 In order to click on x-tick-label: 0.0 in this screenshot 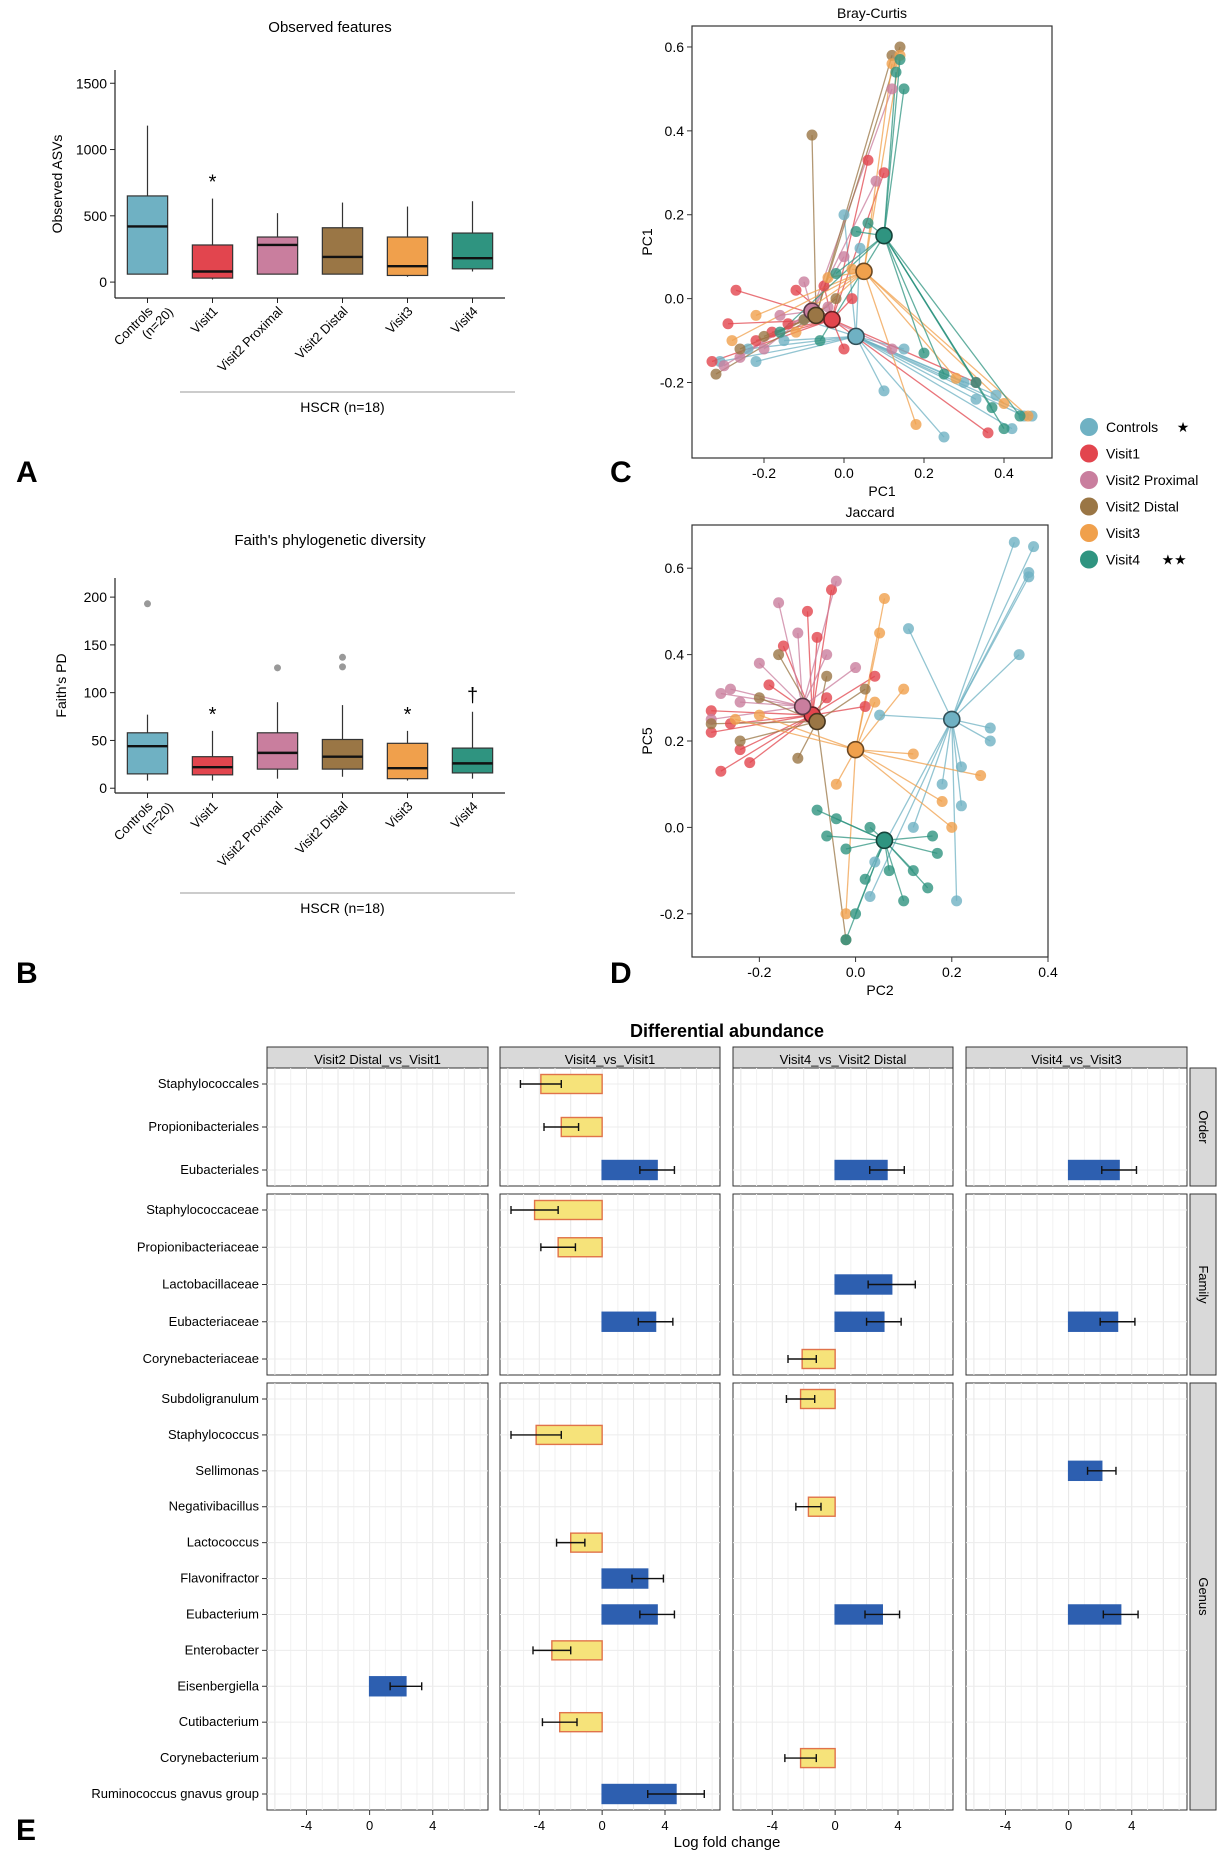, I will do `click(856, 972)`.